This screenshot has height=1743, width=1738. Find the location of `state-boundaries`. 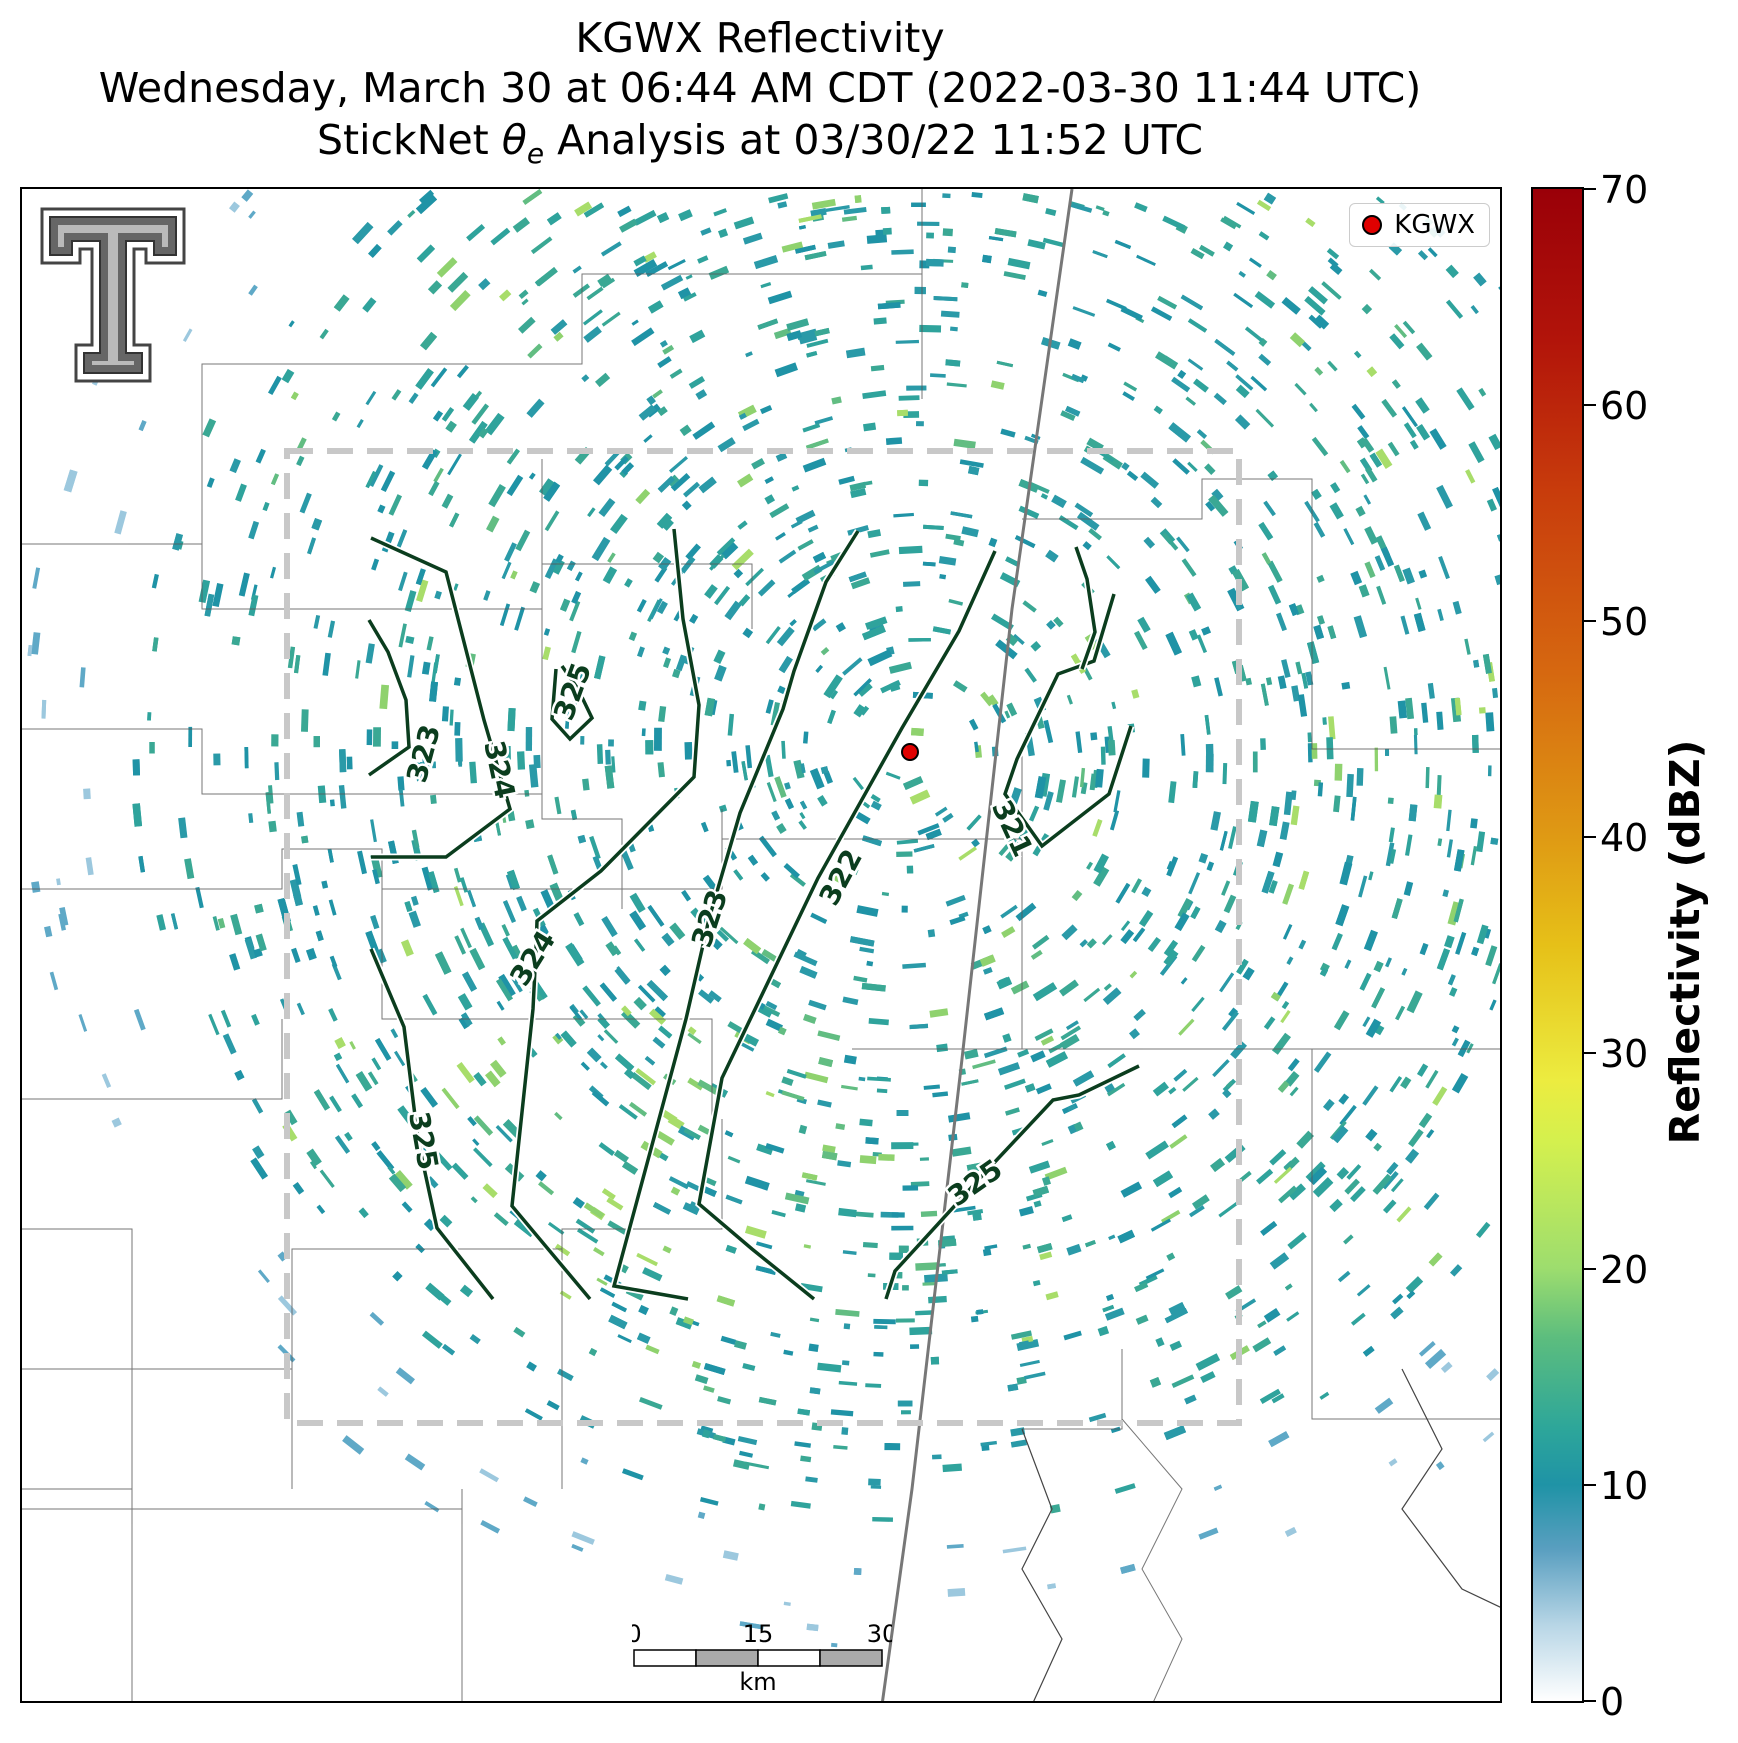

state-boundaries is located at coordinates (1260, 1534).